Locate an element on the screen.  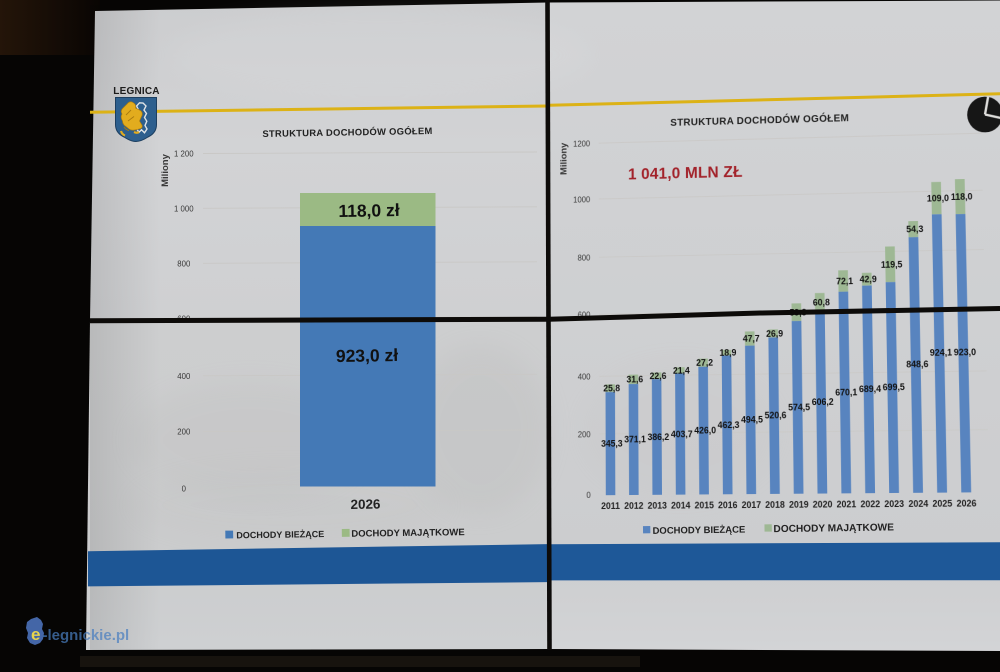
svg-text: 2013 is located at coordinates (658, 505).